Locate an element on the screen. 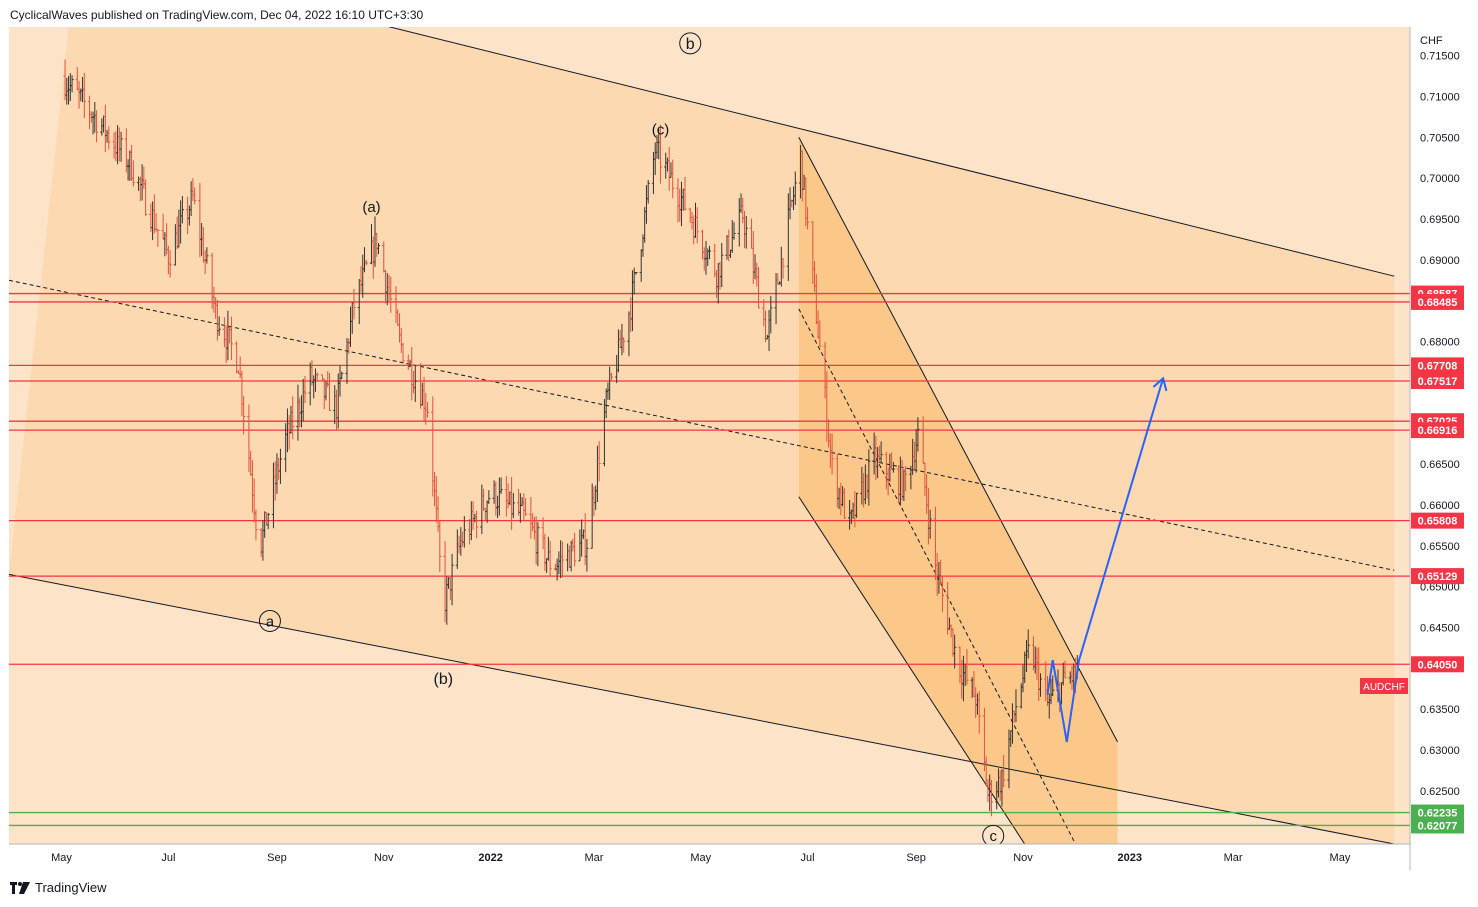 Image resolution: width=1478 pixels, height=907 pixels. price-level-tag-text: 0.67708 is located at coordinates (1438, 366).